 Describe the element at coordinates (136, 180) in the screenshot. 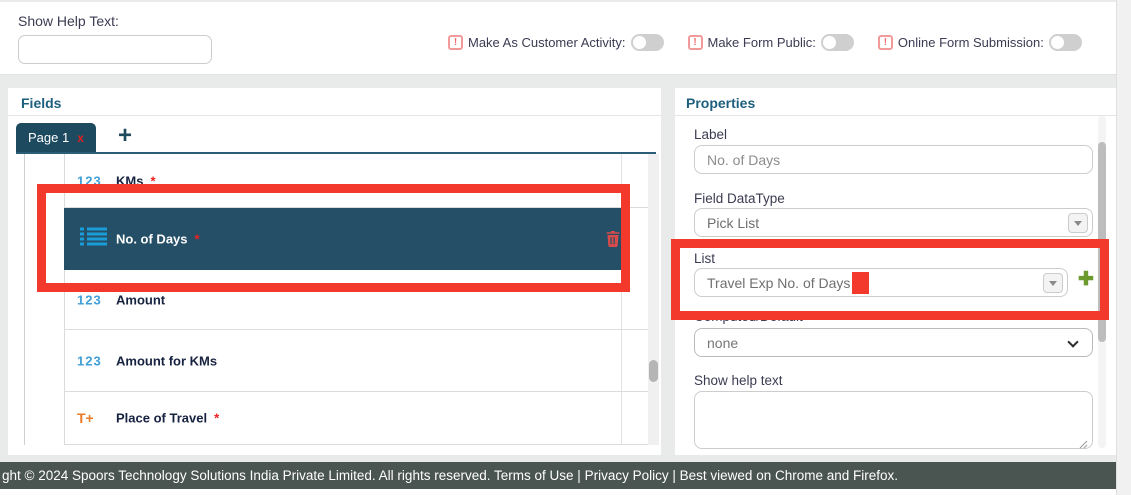

I see `field-label: KMs *` at that location.